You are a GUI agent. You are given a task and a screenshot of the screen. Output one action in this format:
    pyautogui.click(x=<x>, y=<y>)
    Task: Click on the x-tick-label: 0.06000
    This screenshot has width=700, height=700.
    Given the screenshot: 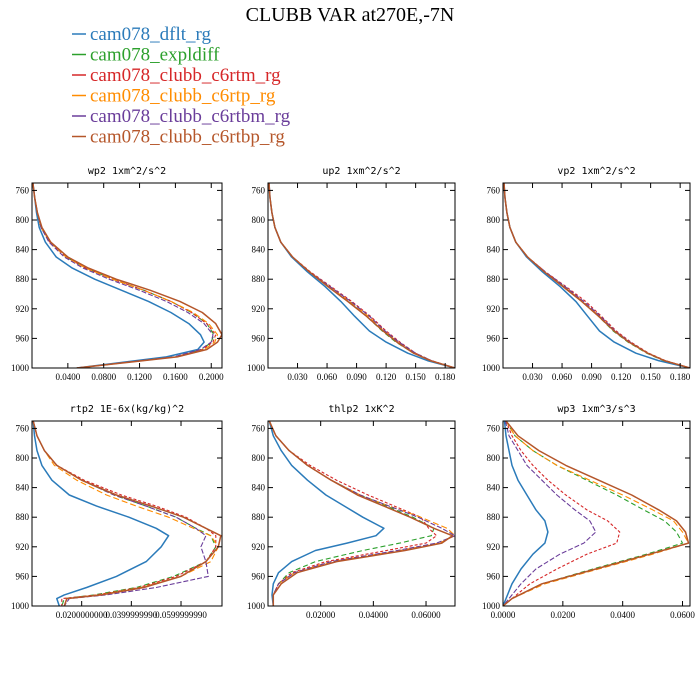 What is the action you would take?
    pyautogui.click(x=426, y=615)
    